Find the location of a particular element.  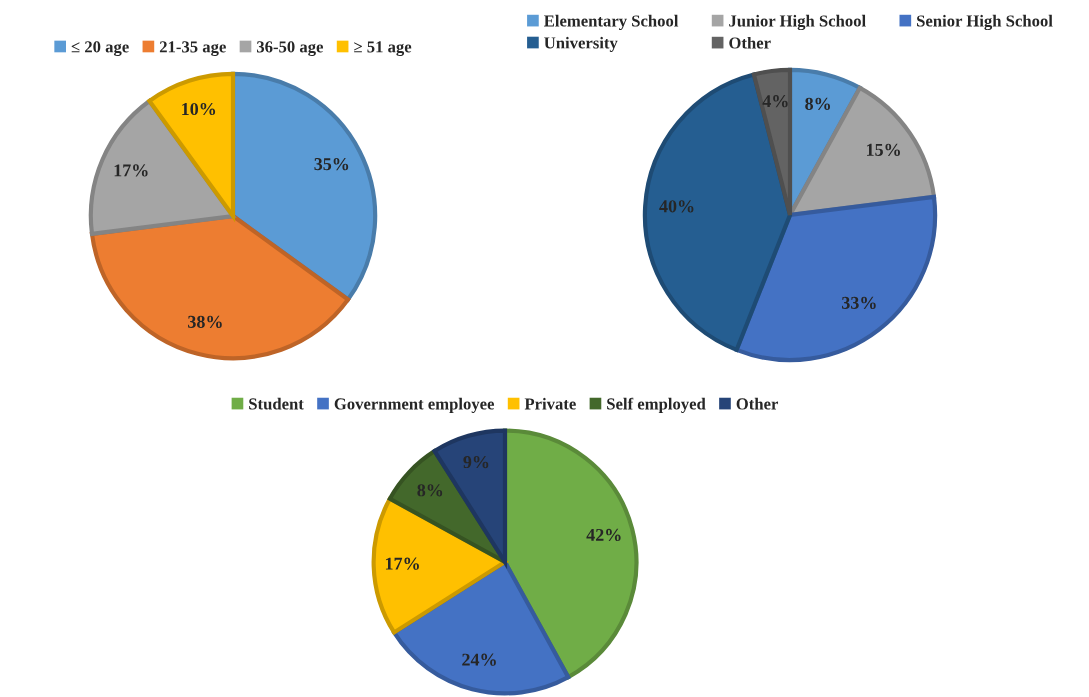

data-label: 9% is located at coordinates (476, 462).